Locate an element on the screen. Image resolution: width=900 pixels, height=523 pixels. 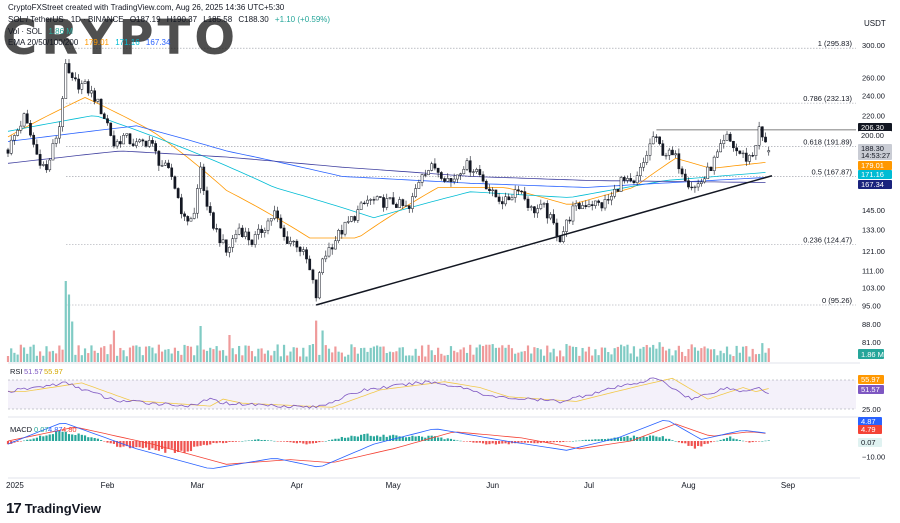
ema100-line is located at coordinates (386, 156).